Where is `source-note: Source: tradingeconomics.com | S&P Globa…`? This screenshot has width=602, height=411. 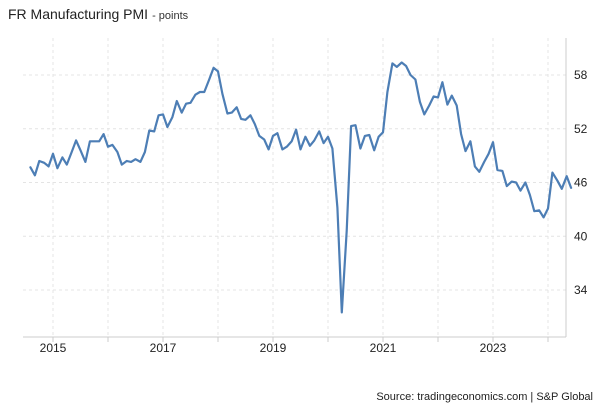 source-note: Source: tradingeconomics.com | S&P Globa… is located at coordinates (484, 397).